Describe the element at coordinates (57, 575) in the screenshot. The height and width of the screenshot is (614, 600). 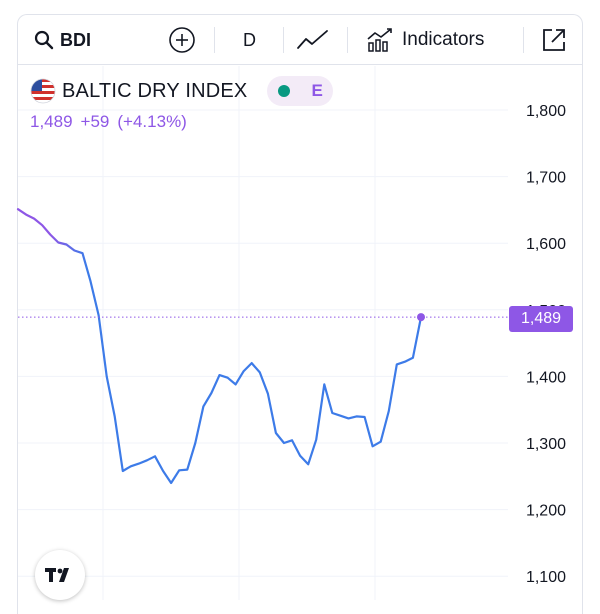
I see `tradingview-logo-icon` at that location.